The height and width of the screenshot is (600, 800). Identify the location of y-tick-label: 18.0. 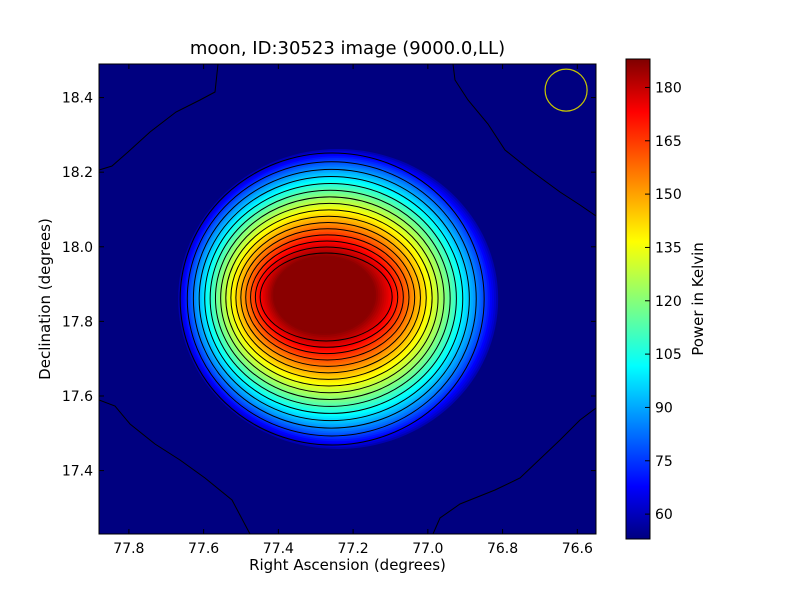
(77, 248).